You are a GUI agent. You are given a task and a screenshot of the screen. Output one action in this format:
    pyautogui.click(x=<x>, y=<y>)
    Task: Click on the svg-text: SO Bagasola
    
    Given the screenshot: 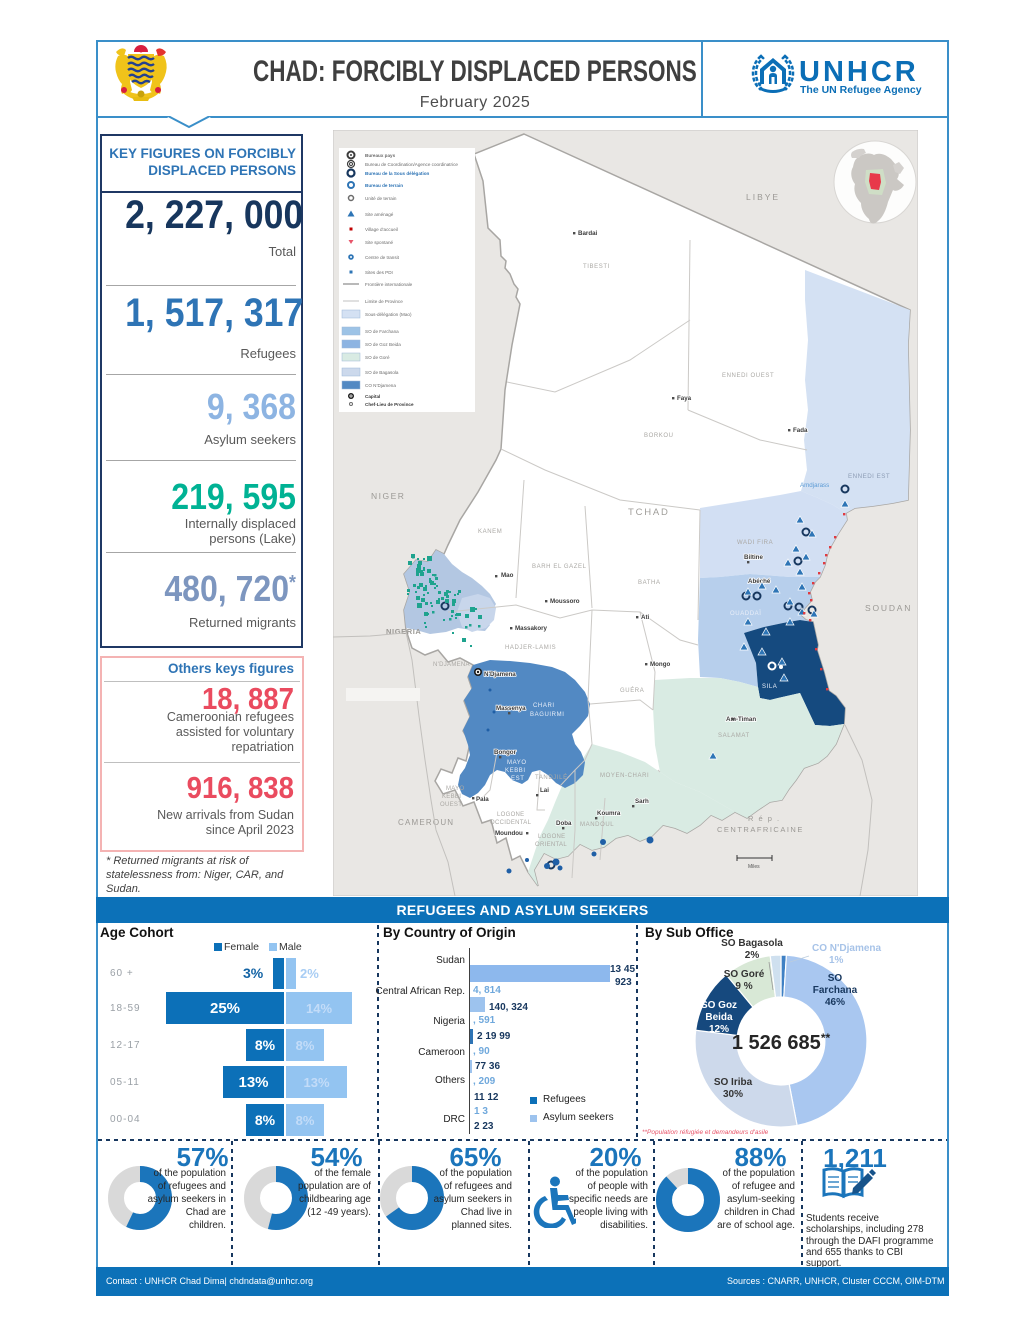 What is the action you would take?
    pyautogui.click(x=752, y=943)
    